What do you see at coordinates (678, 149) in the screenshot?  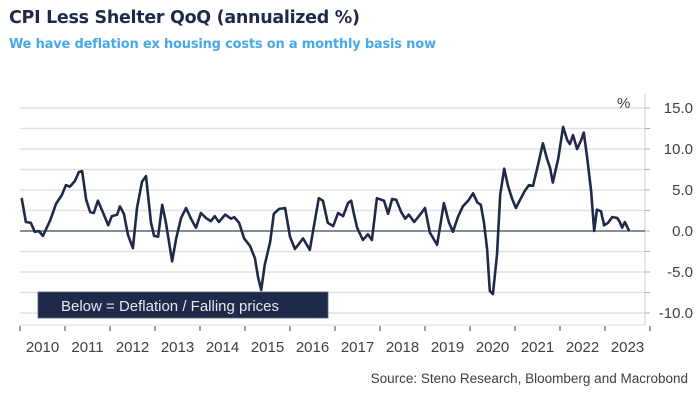 I see `y-tick-label: 10.0` at bounding box center [678, 149].